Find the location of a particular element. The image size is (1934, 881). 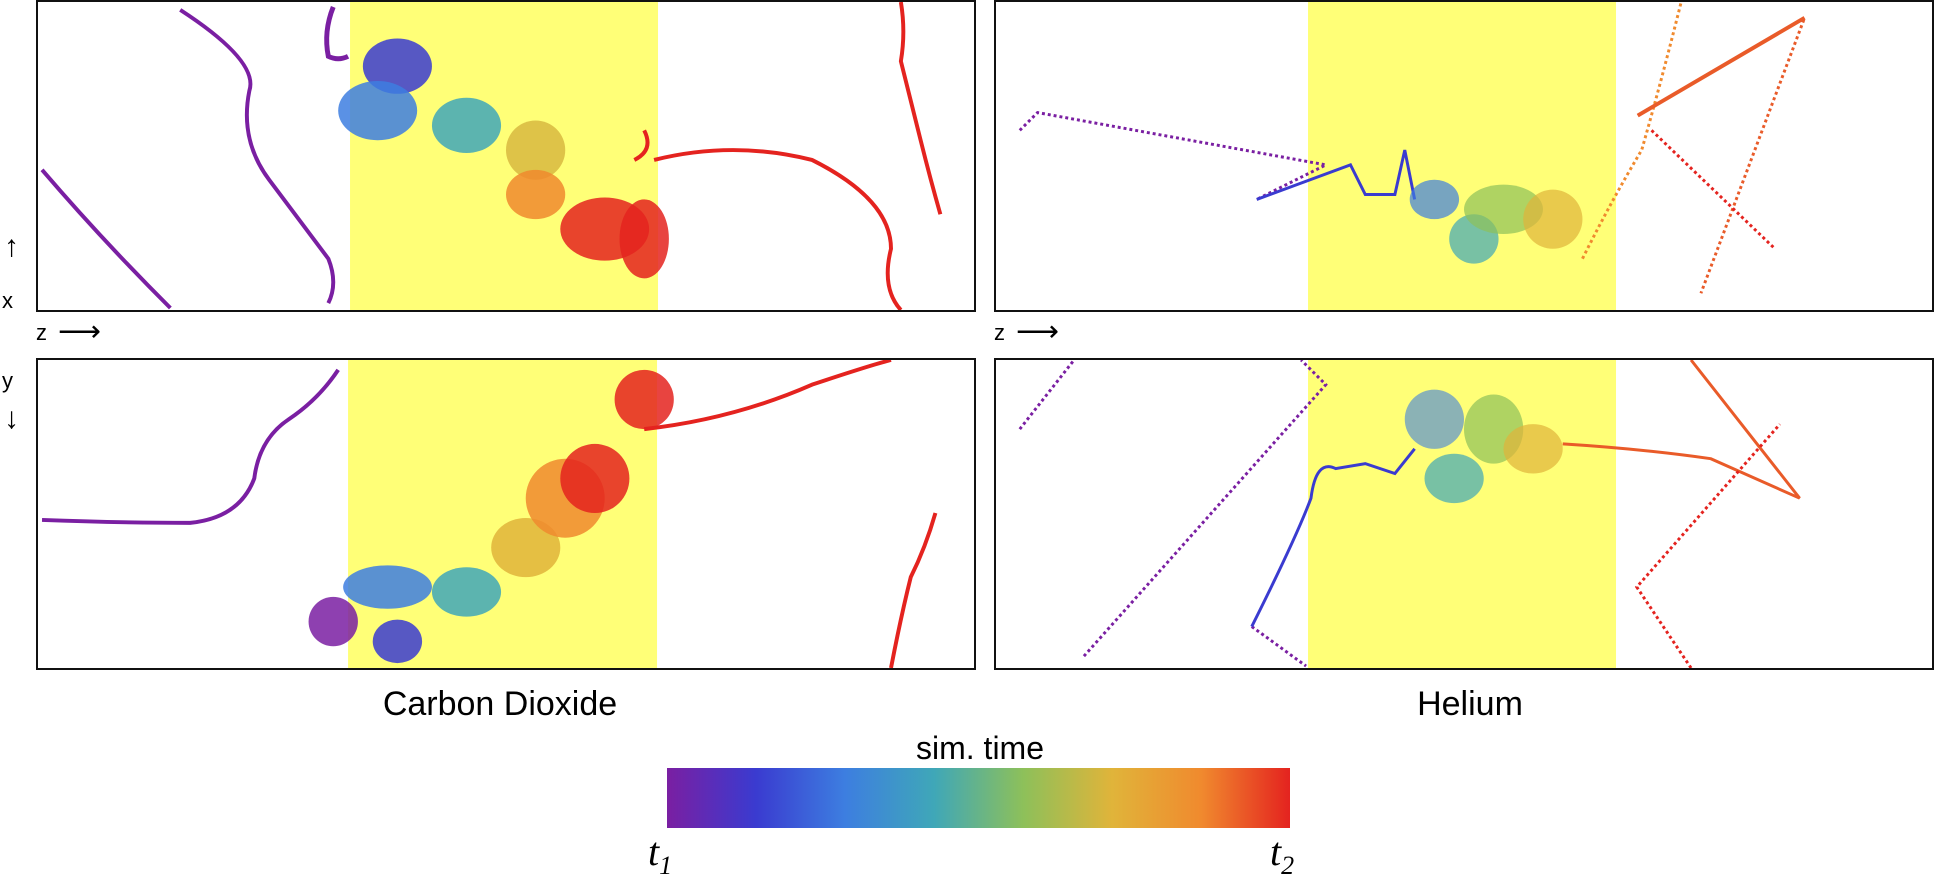

colorbar-t1-label: t1 is located at coordinates (660, 854).